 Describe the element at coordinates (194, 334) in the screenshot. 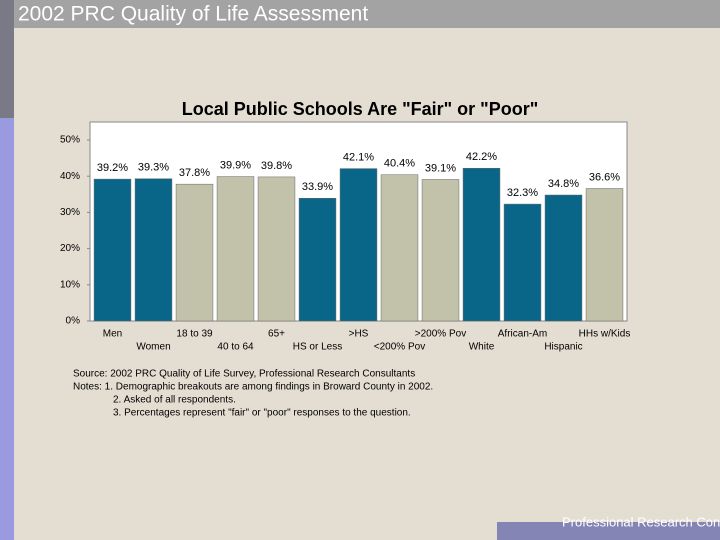

I see `x-tick-label: 18 to 39` at that location.